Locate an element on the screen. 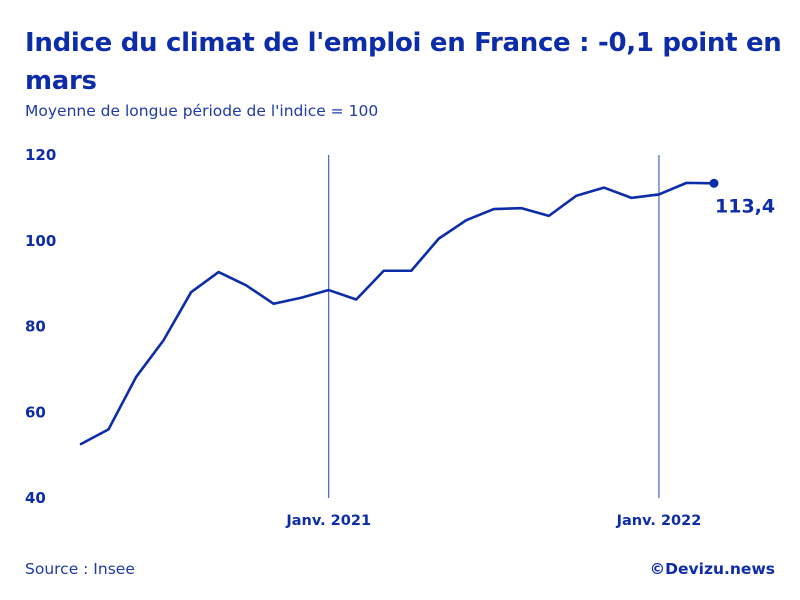 The image size is (800, 600). annotation-layer: 113,4 is located at coordinates (745, 206).